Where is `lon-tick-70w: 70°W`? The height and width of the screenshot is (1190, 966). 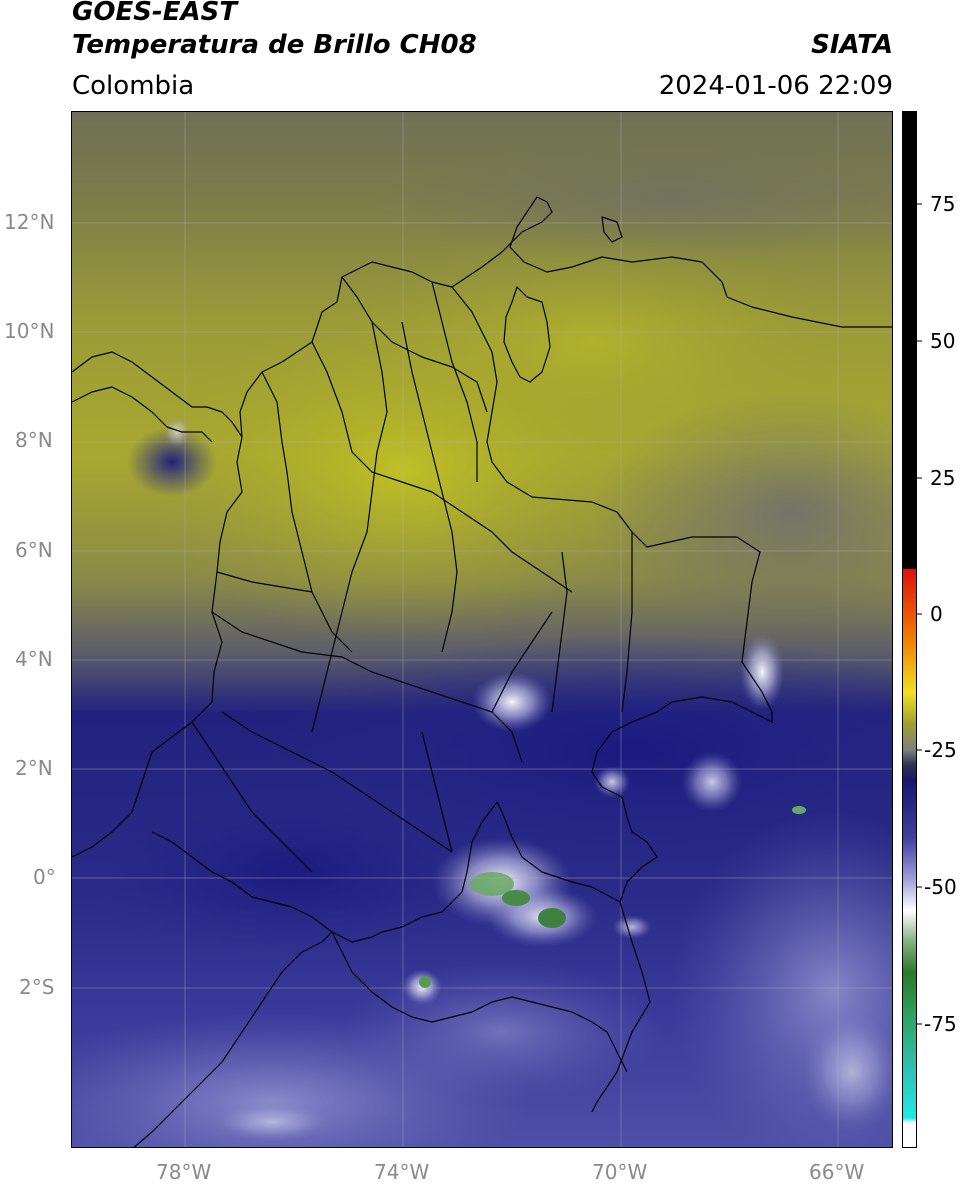
lon-tick-70w: 70°W is located at coordinates (620, 1172).